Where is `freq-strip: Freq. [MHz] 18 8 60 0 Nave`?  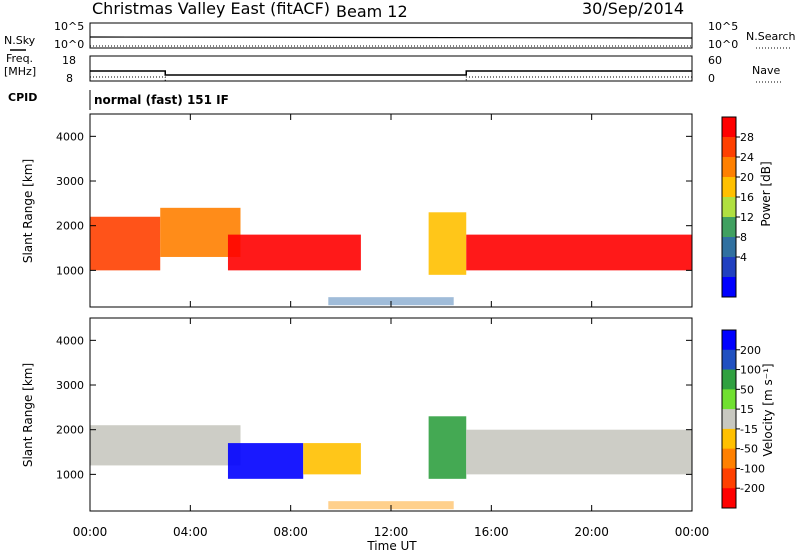
freq-strip: Freq. [MHz] 18 8 60 0 Nave is located at coordinates (393, 68).